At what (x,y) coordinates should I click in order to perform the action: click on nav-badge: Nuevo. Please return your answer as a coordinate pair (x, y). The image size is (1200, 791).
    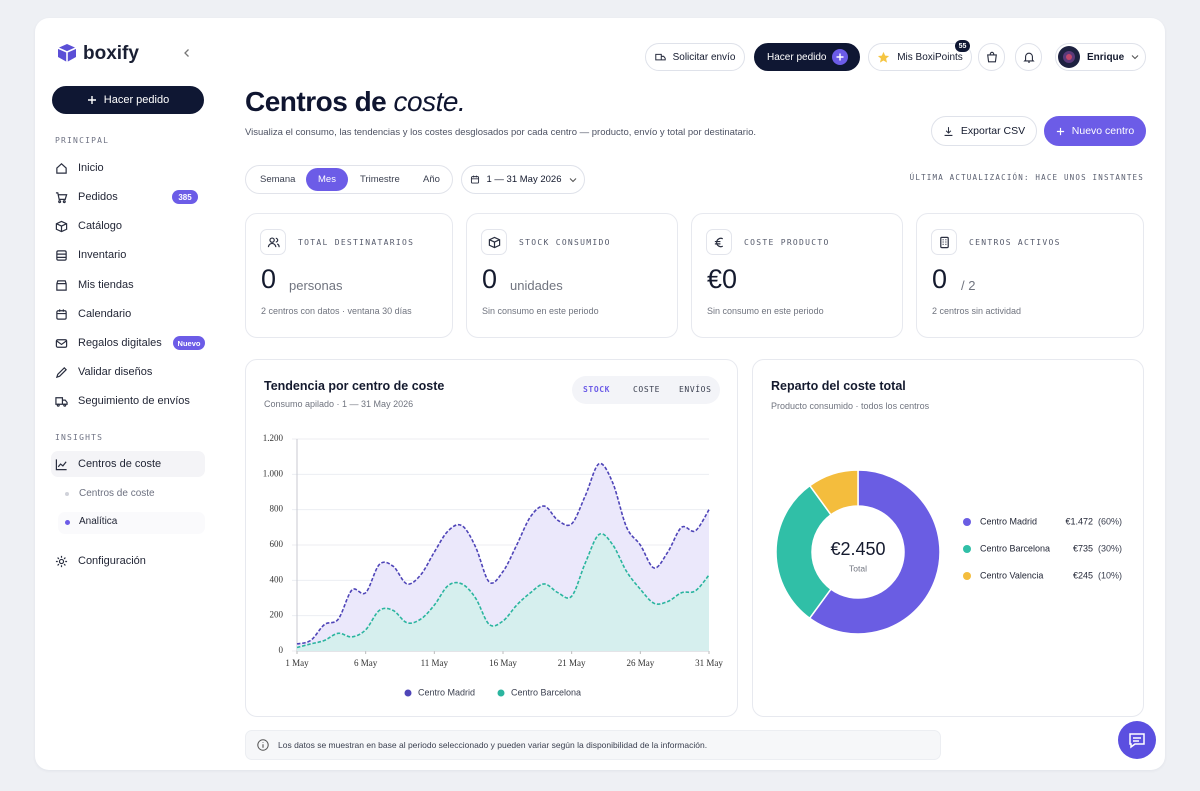
    Looking at the image, I should click on (189, 343).